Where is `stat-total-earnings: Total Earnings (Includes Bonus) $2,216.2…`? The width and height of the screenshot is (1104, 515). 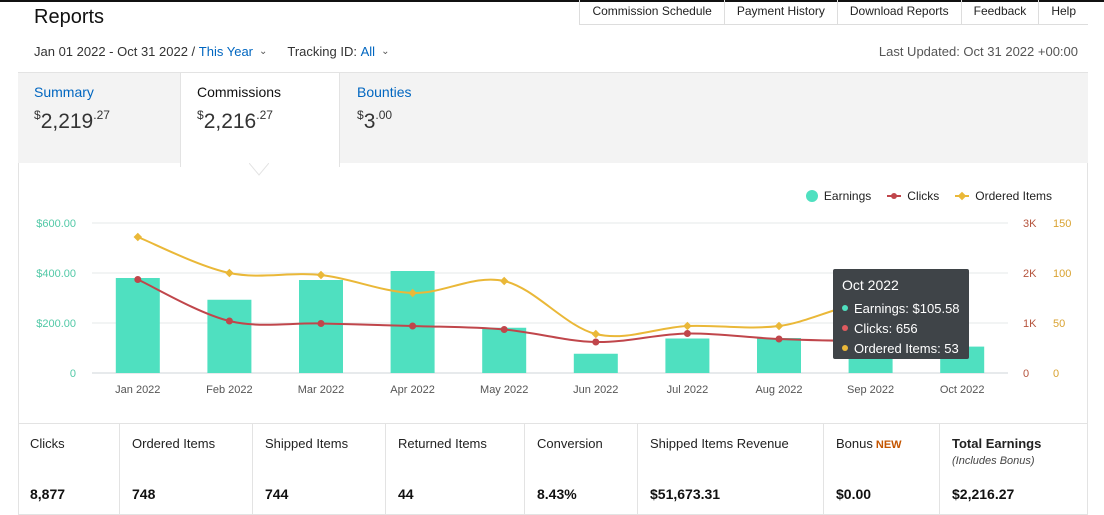
stat-total-earnings: Total Earnings (Includes Bonus) $2,216.2… is located at coordinates (997, 469).